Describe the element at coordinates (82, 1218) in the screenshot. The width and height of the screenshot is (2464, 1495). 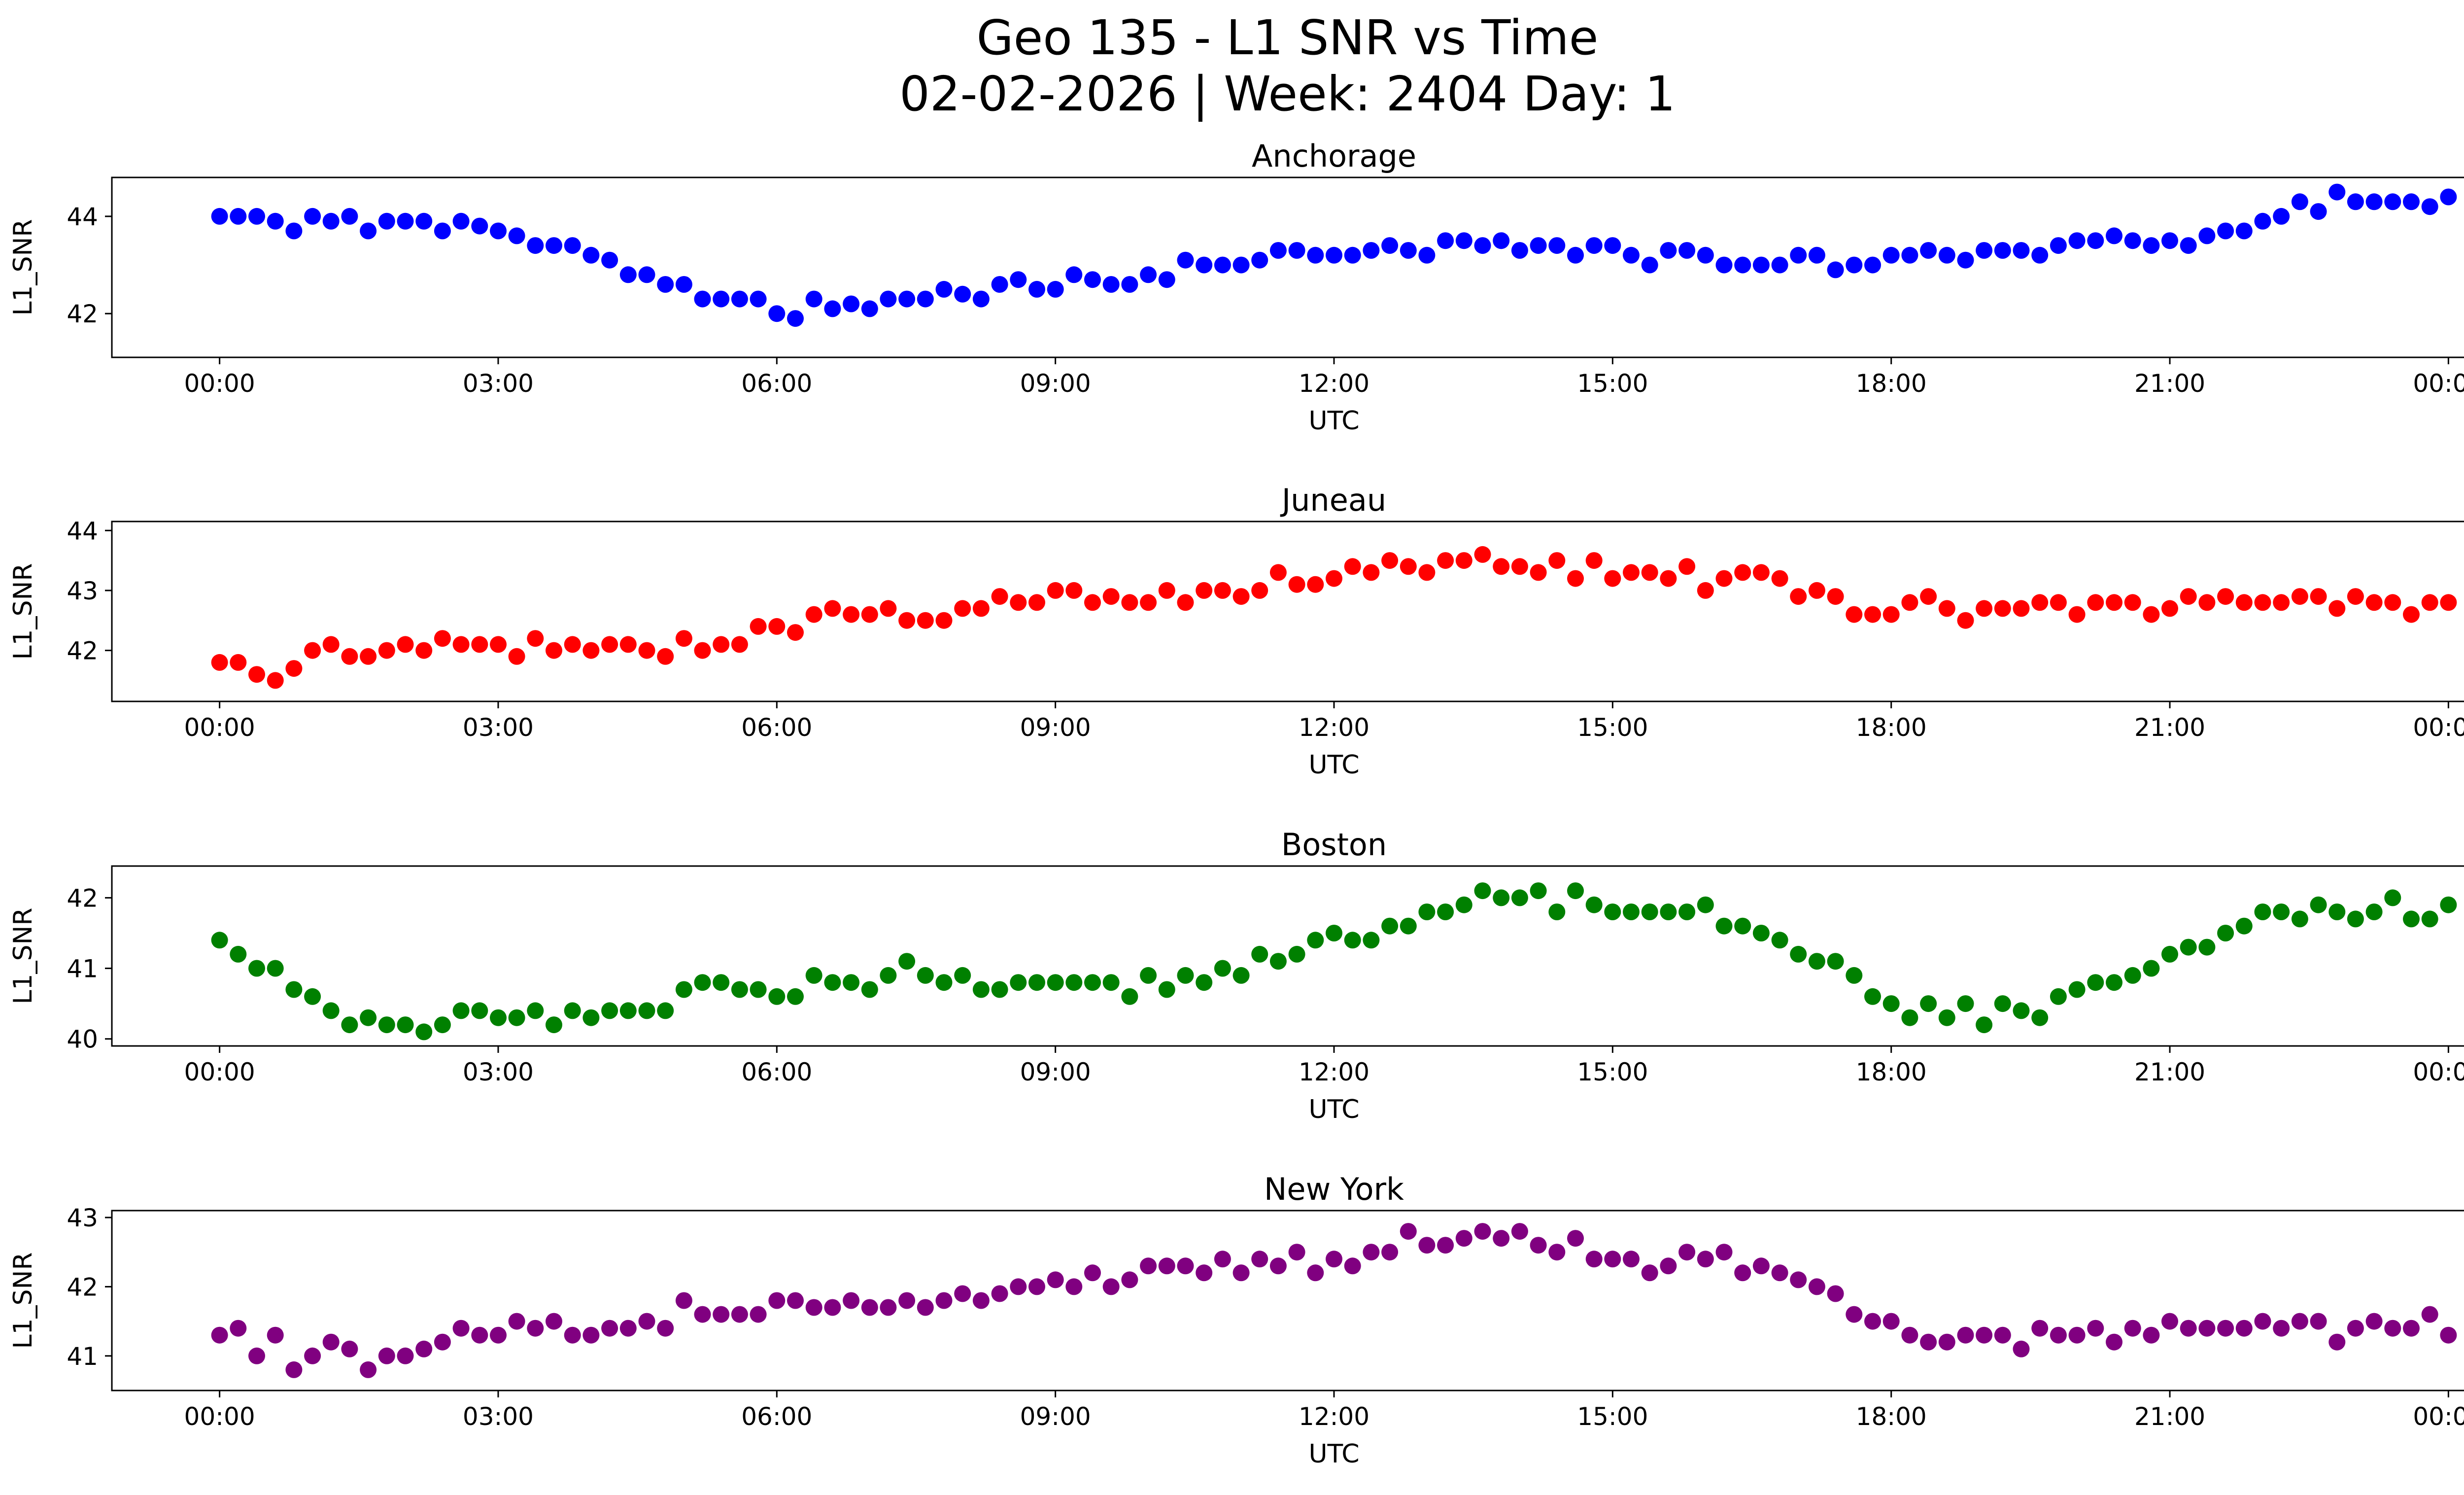
I see `y-tick-label: 43` at that location.